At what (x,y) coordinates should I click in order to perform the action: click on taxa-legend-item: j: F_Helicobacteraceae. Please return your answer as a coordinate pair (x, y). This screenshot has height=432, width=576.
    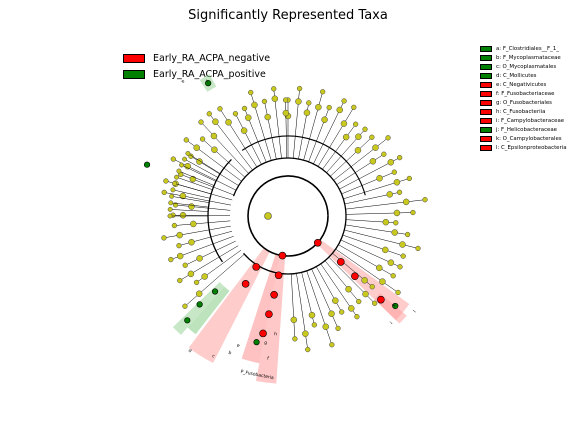
    Looking at the image, I should click on (523, 129).